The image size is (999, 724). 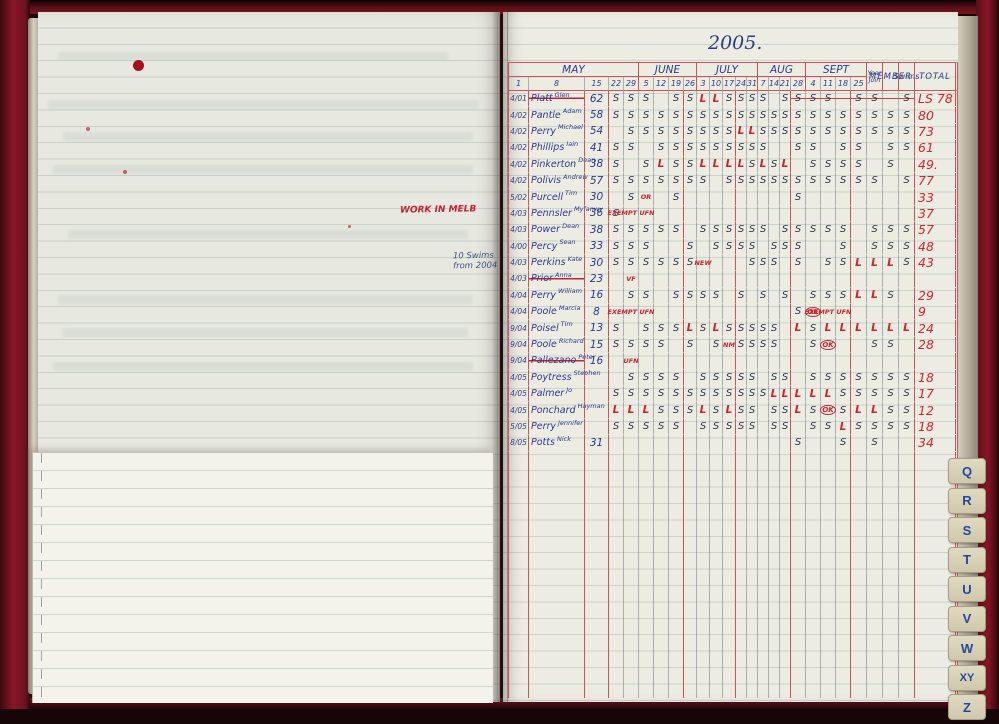 I want to click on header-date-aug-28: 28, so click(x=797, y=84).